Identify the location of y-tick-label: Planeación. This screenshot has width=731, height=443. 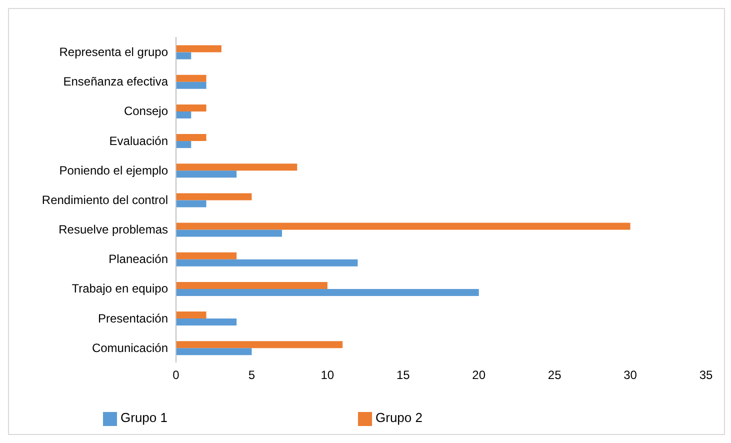
(138, 259).